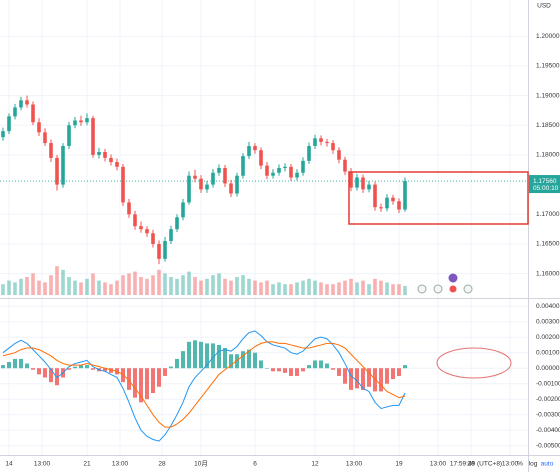 Image resolution: width=560 pixels, height=472 pixels. Describe the element at coordinates (533, 464) in the screenshot. I see `log-button: log` at that location.